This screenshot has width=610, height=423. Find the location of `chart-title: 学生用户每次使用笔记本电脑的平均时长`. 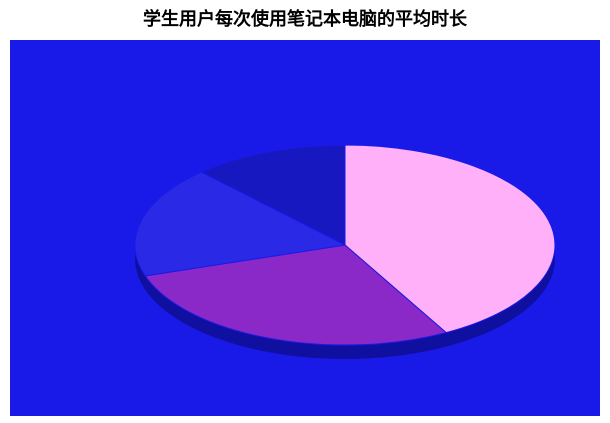

chart-title: 学生用户每次使用笔记本电脑的平均时长 is located at coordinates (305, 19).